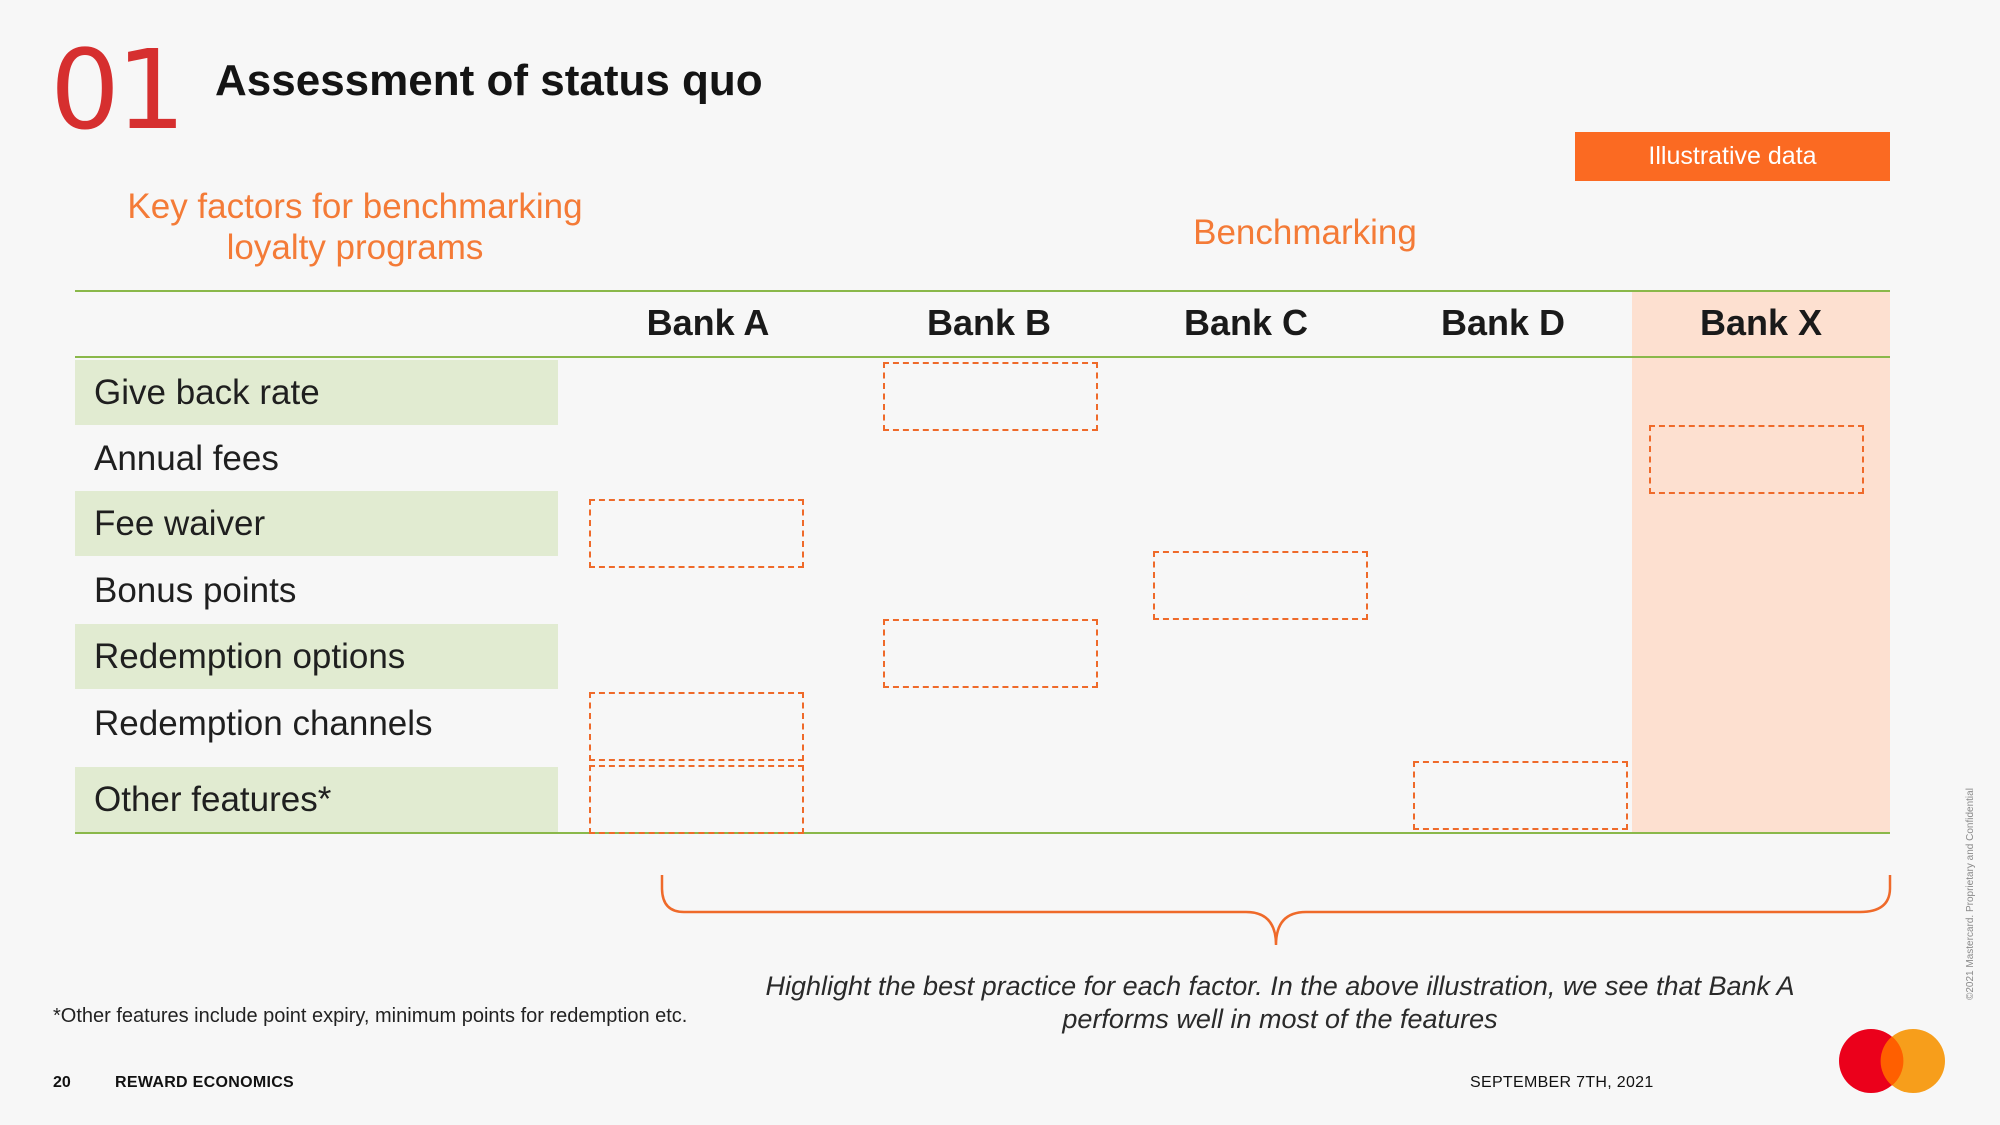 The image size is (2000, 1125). Describe the element at coordinates (990, 653) in the screenshot. I see `best-practice-box-redemption-options-bank-b` at that location.